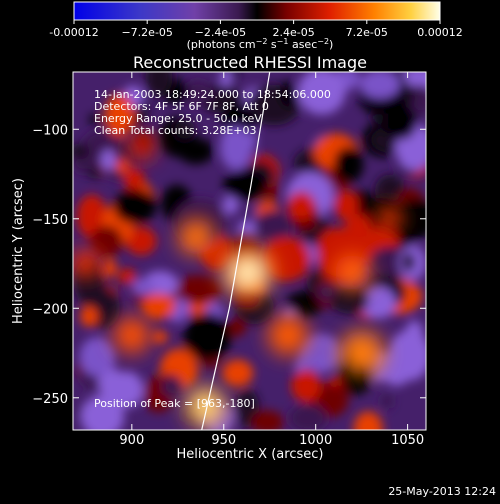  What do you see at coordinates (440, 32) in the screenshot?
I see `colorbar-tick-label: 0.00012` at bounding box center [440, 32].